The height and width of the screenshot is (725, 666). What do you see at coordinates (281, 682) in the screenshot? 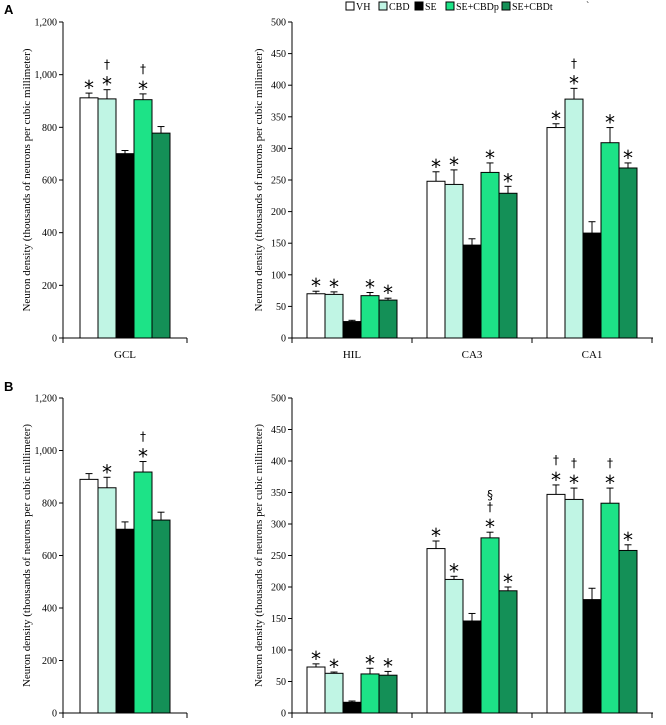
I see `y-tick-label: 50` at bounding box center [281, 682].